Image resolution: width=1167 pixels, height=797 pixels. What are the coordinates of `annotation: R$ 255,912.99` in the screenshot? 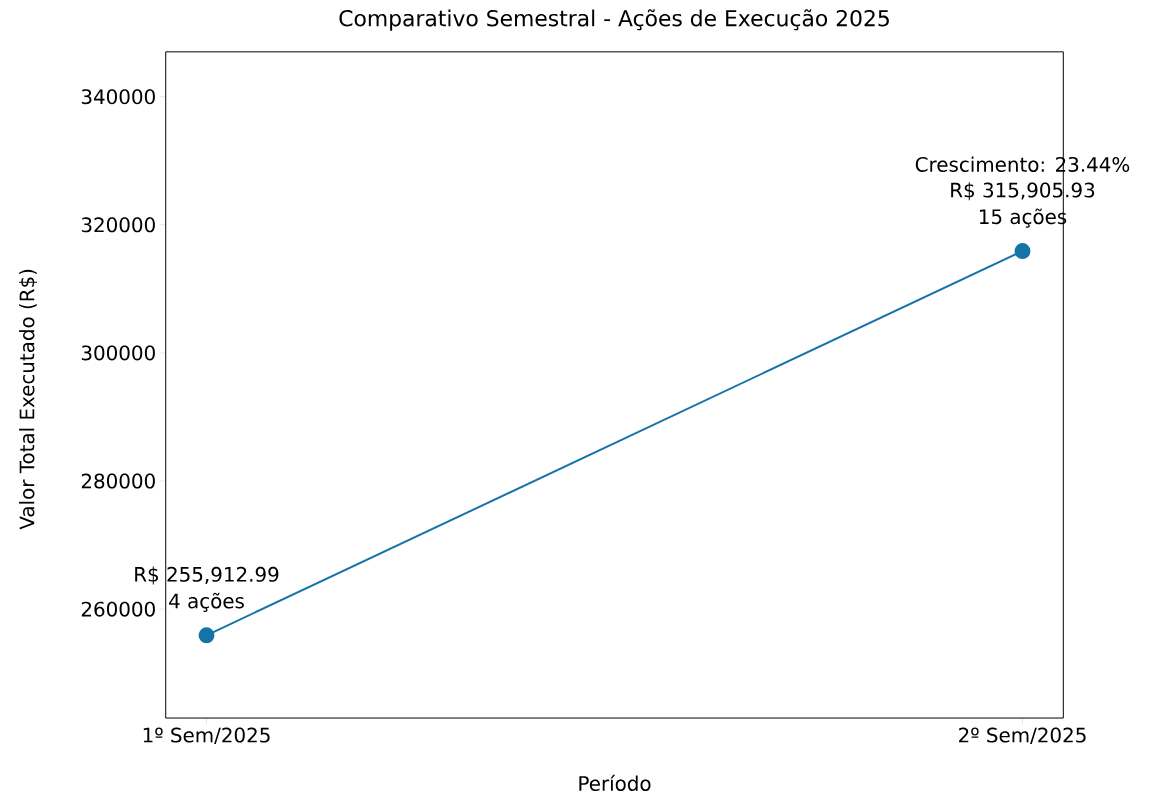 It's located at (207, 575).